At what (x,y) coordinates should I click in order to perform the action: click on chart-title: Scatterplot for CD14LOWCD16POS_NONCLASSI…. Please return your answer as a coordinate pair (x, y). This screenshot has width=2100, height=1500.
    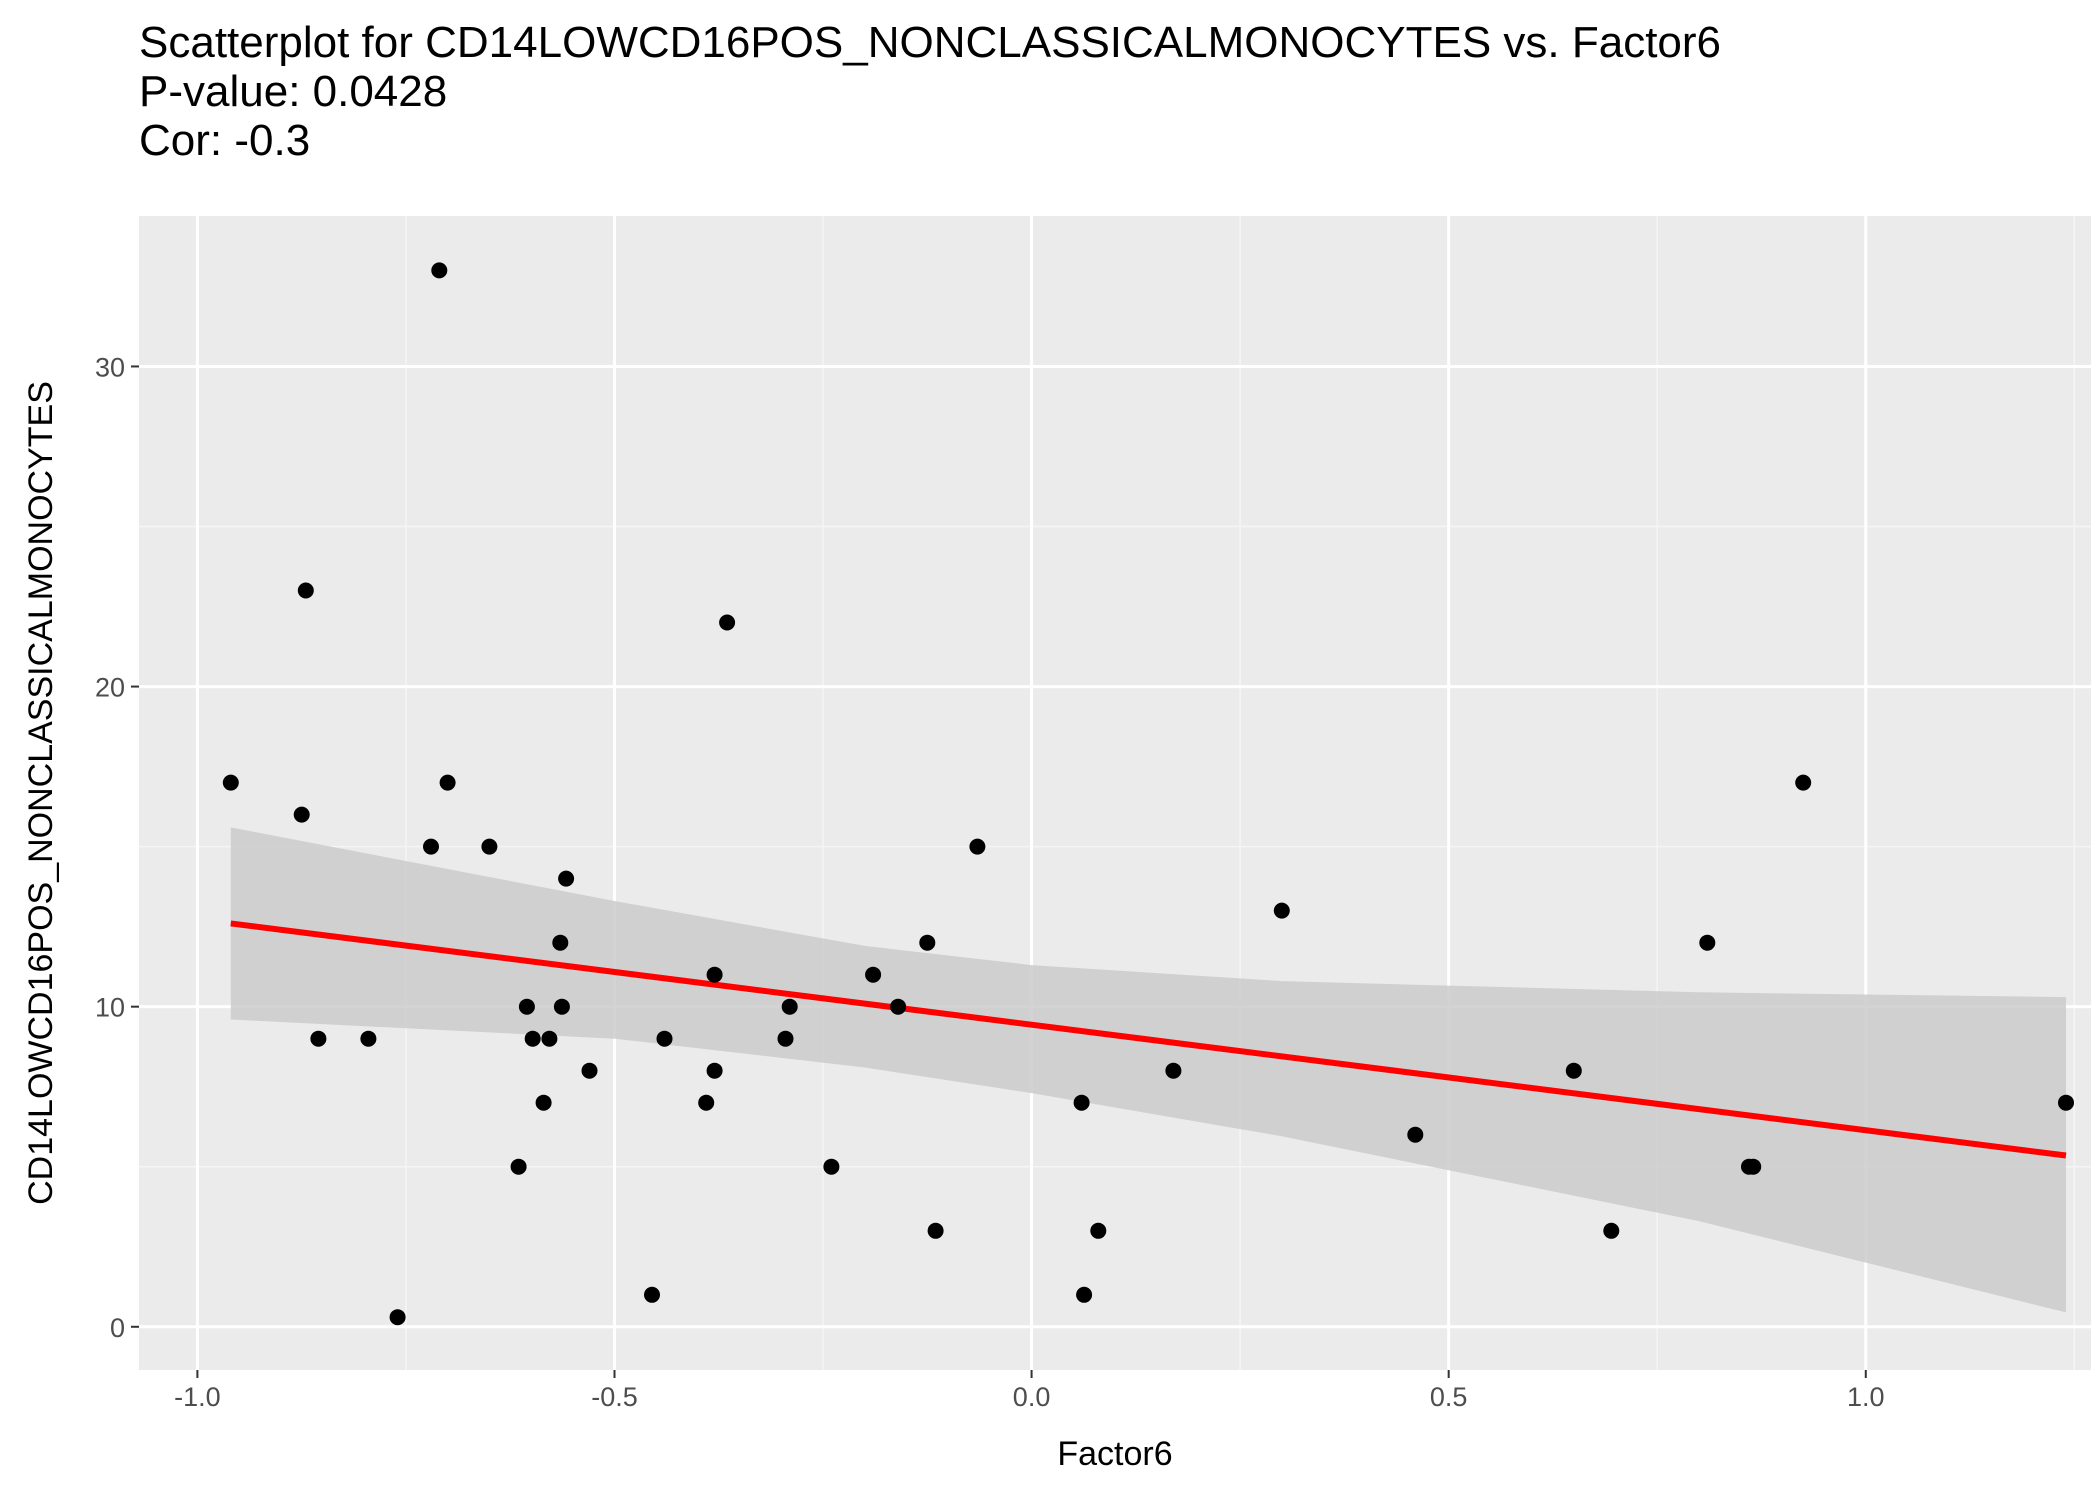
    Looking at the image, I should click on (930, 42).